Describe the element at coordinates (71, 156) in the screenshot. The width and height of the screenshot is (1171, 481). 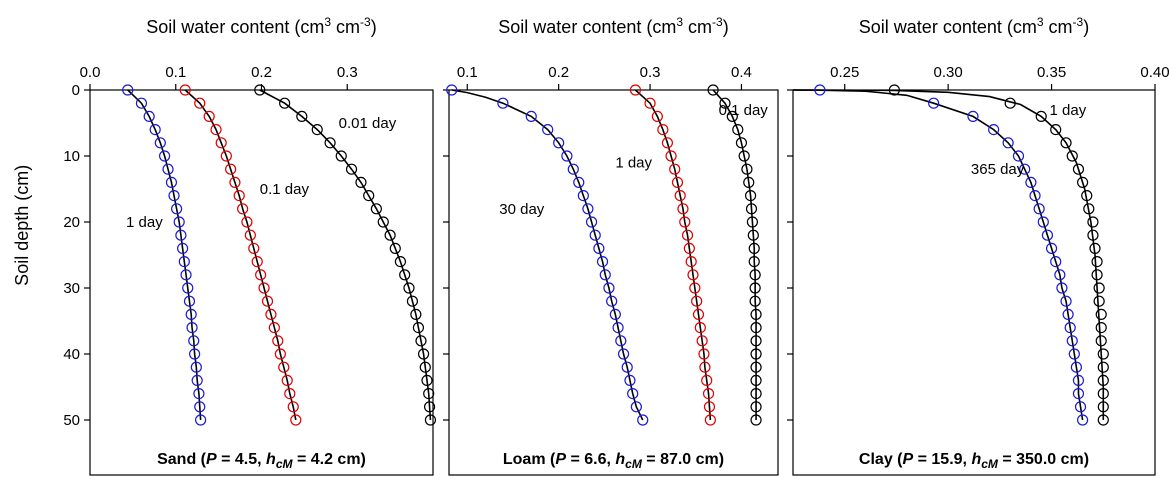
I see `y-tick-label: 10` at that location.